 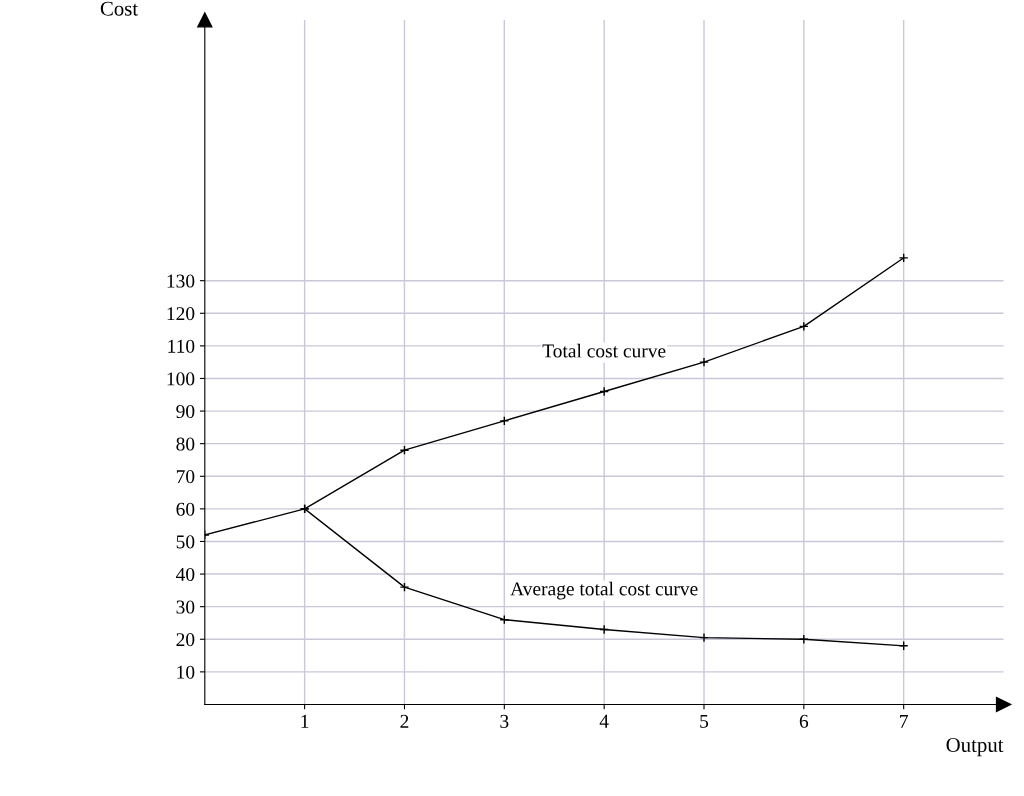 What do you see at coordinates (185, 542) in the screenshot?
I see `y-tick-label: 50` at bounding box center [185, 542].